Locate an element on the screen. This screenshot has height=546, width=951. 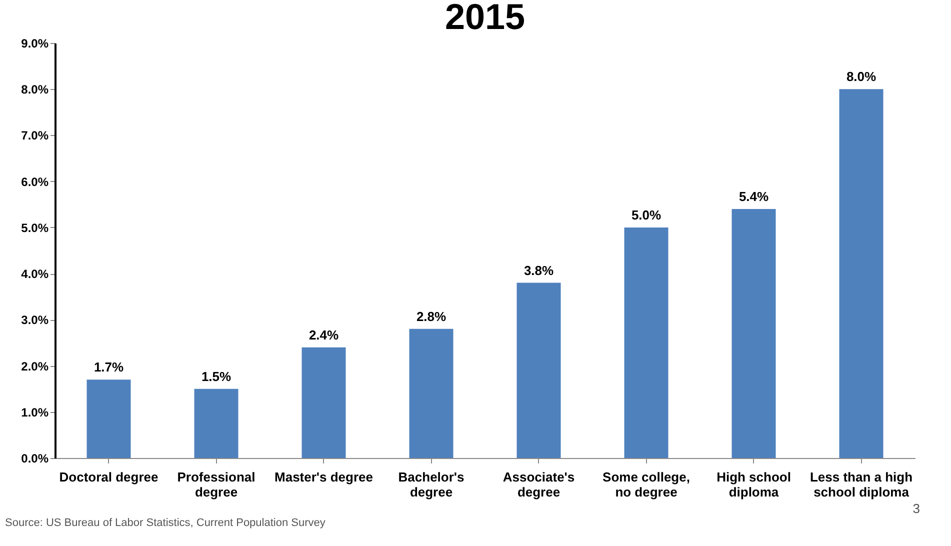
x-tick-label: High school diploma is located at coordinates (753, 485).